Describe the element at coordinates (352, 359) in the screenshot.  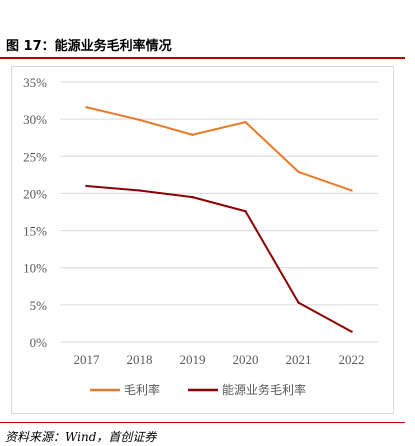
I see `x-tick-label: 2022` at that location.